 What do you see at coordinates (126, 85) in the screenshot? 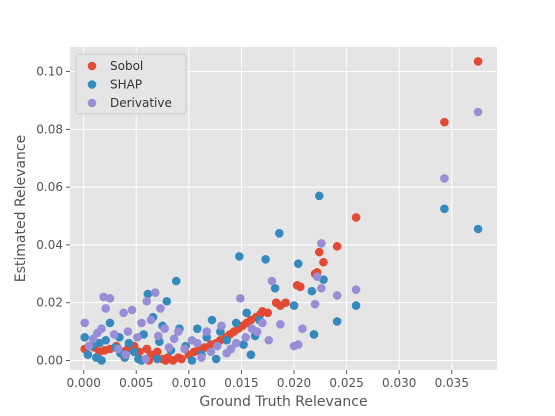
I see `legend-label: SHAP` at bounding box center [126, 85].